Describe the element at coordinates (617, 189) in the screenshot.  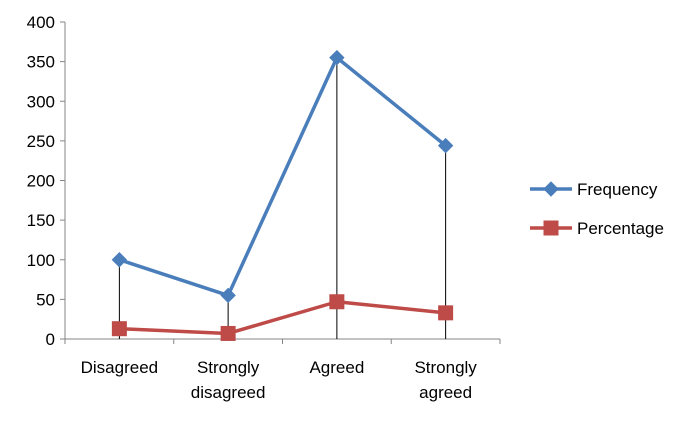
I see `legend-label-frequency: Frequency` at that location.